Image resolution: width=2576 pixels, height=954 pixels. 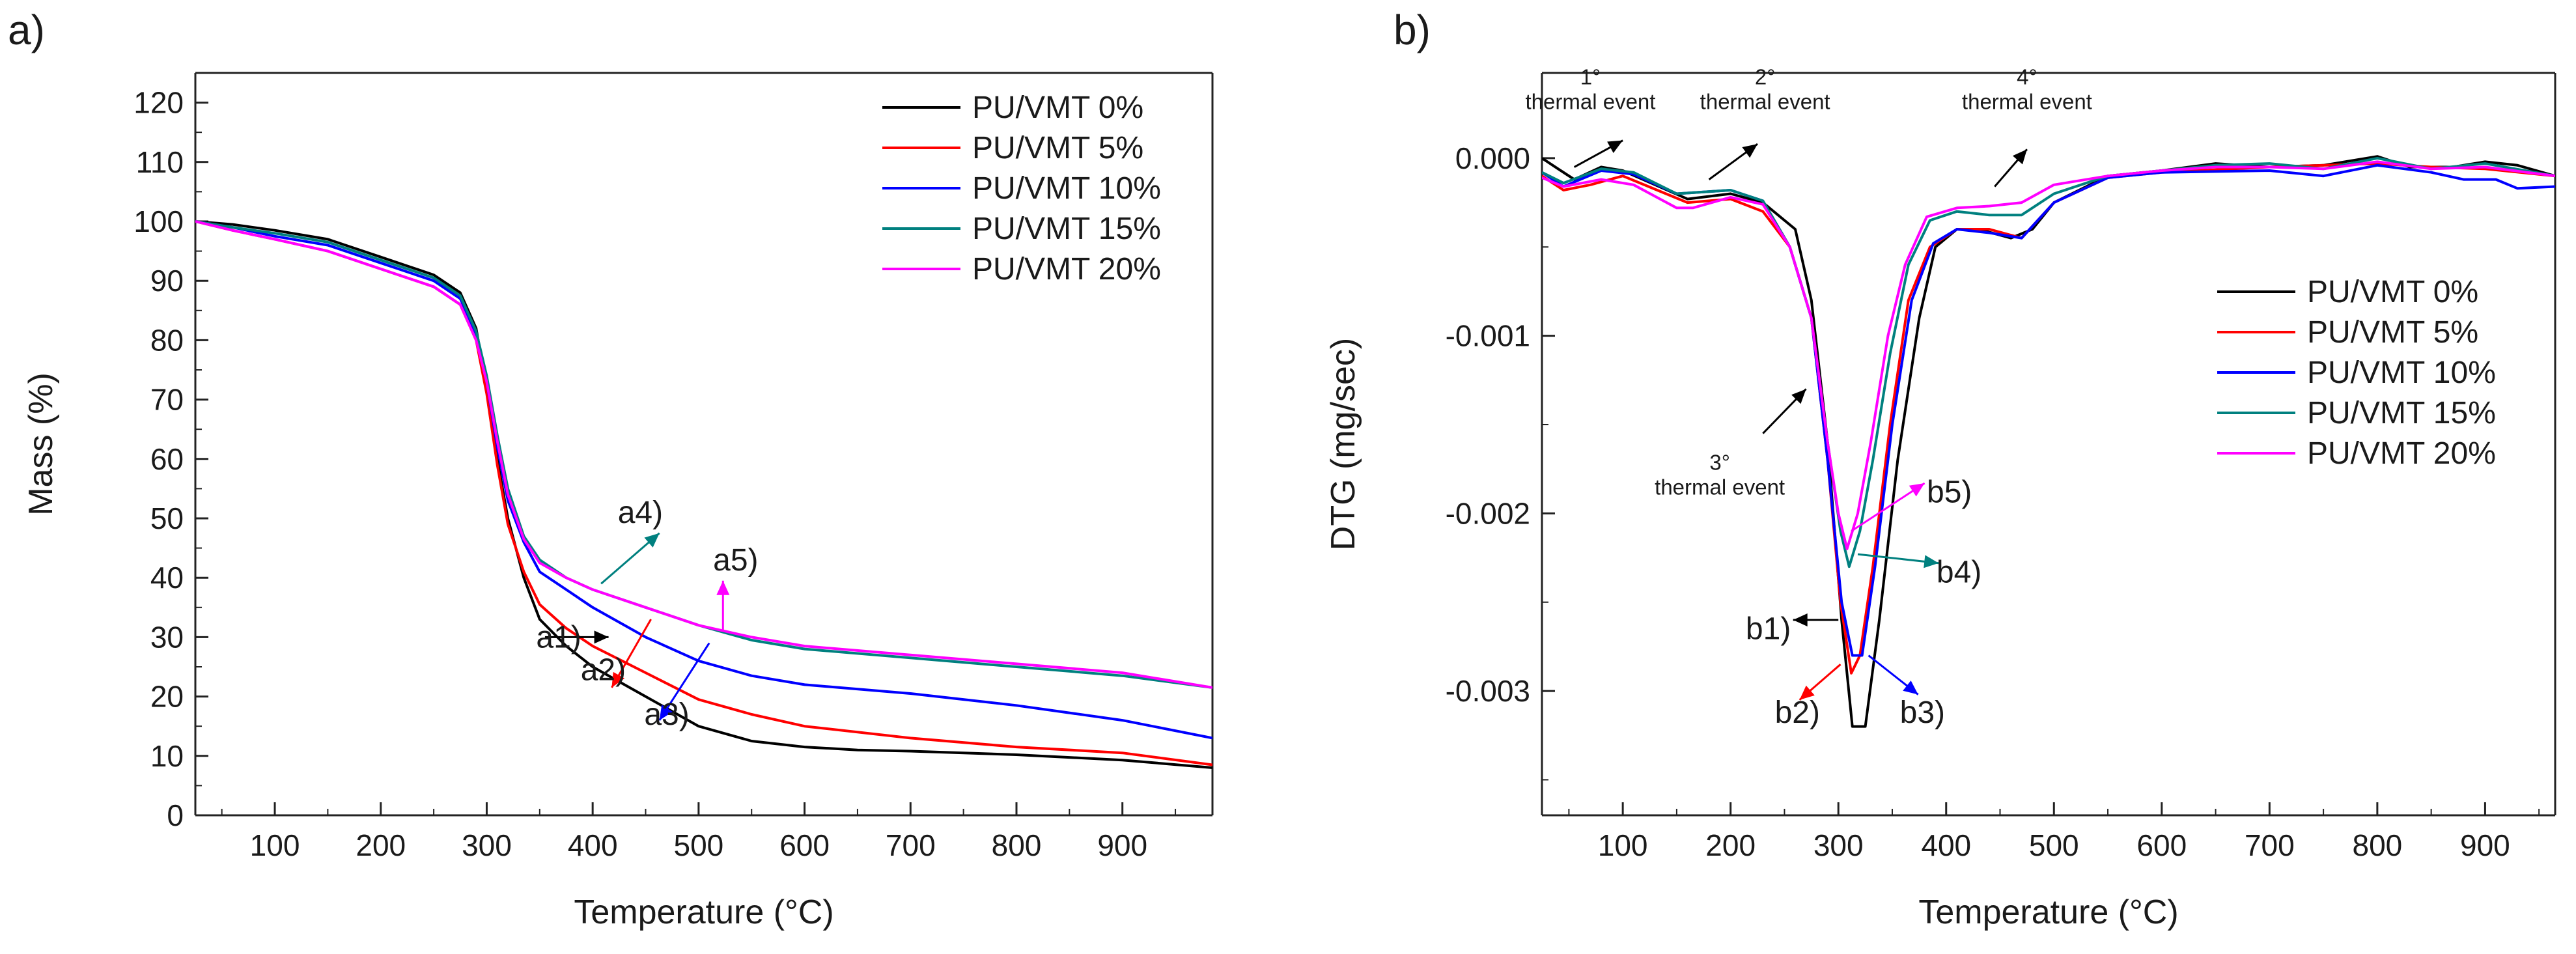 I want to click on event-number: 1°, so click(x=1591, y=77).